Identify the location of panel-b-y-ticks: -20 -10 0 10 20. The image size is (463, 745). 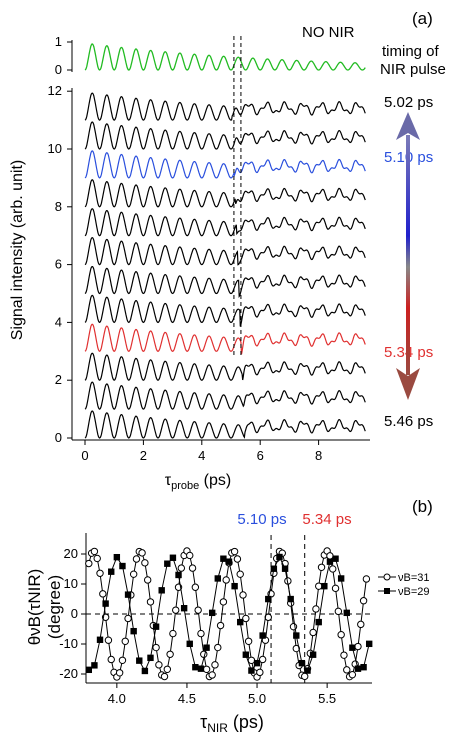
(72, 613).